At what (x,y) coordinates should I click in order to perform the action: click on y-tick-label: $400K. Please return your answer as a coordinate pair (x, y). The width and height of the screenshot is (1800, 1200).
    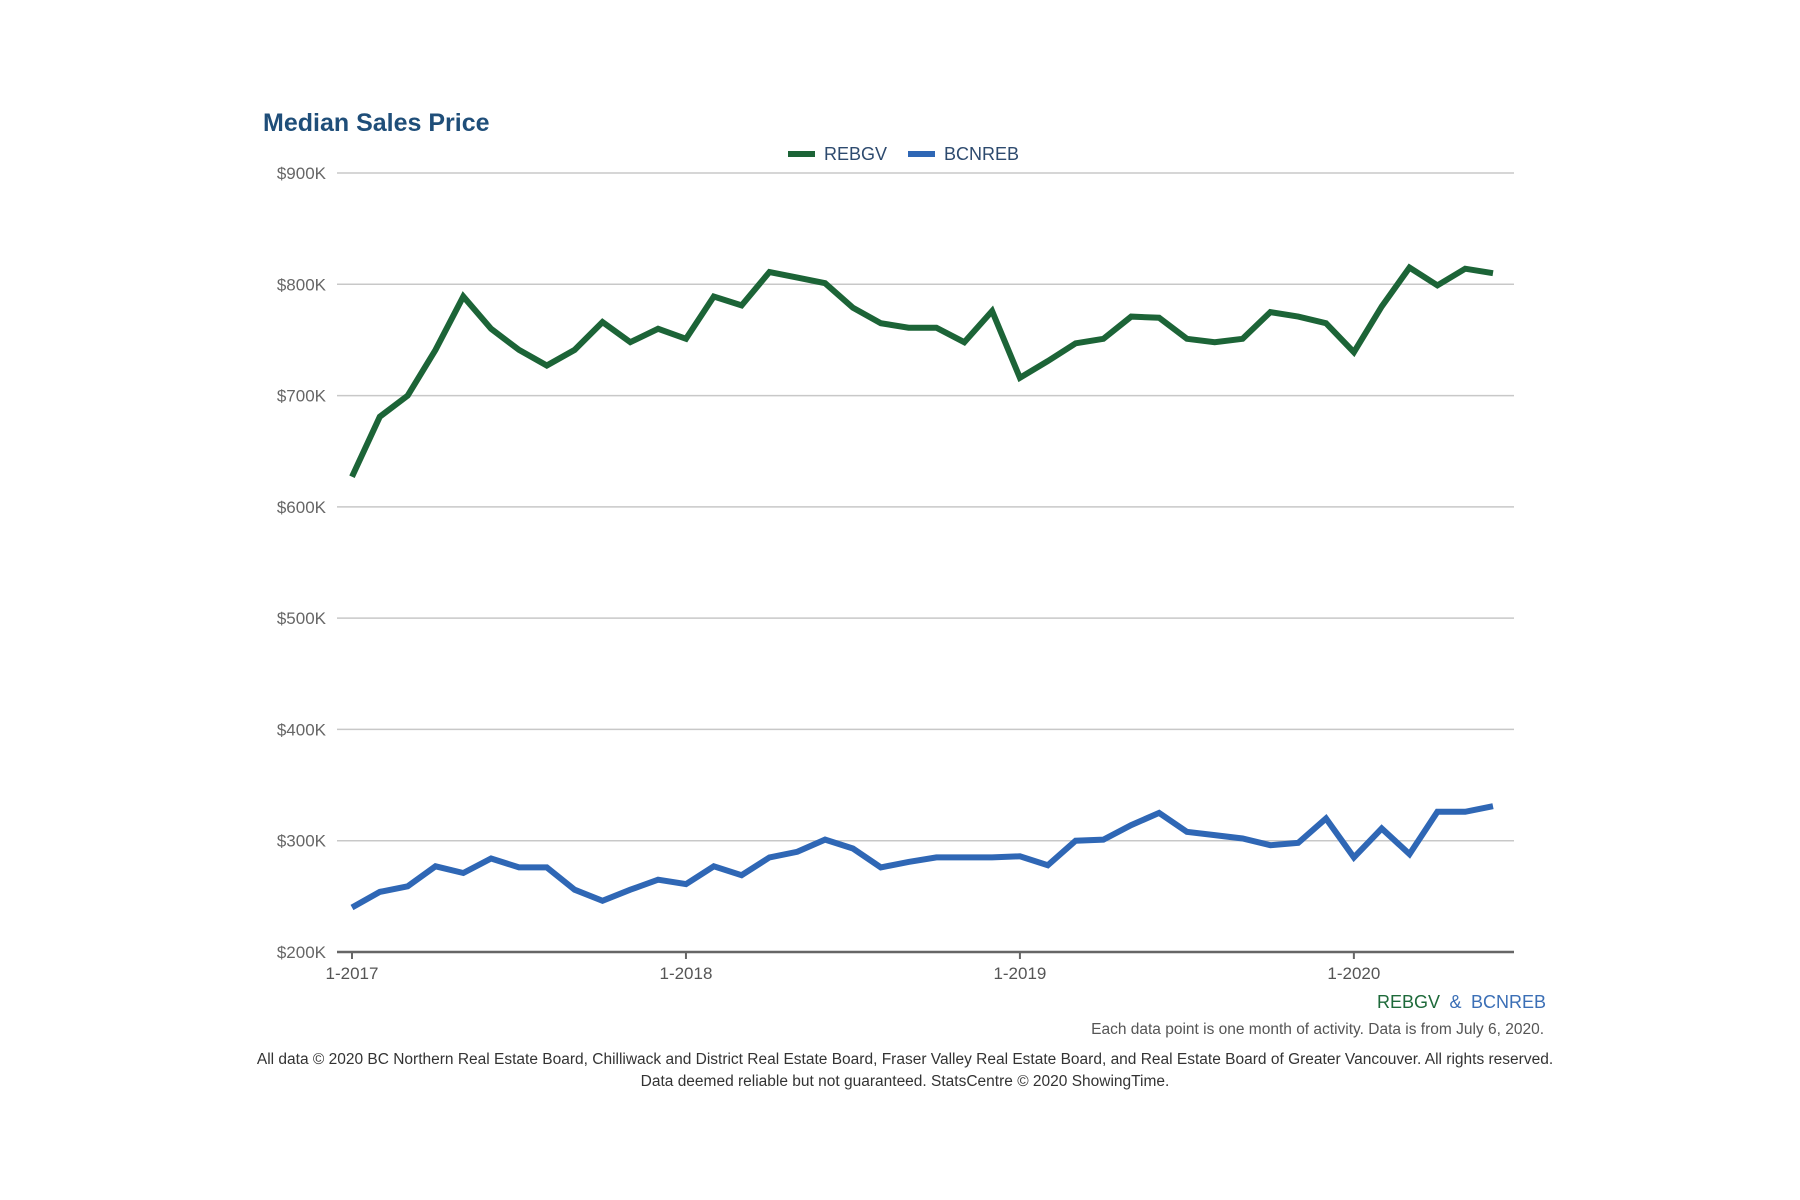
    Looking at the image, I should click on (302, 729).